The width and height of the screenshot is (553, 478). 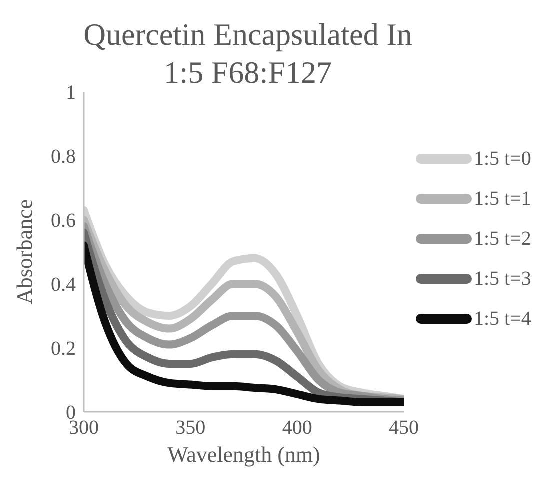 I want to click on legend-label: 1:5 t=1, so click(x=503, y=199).